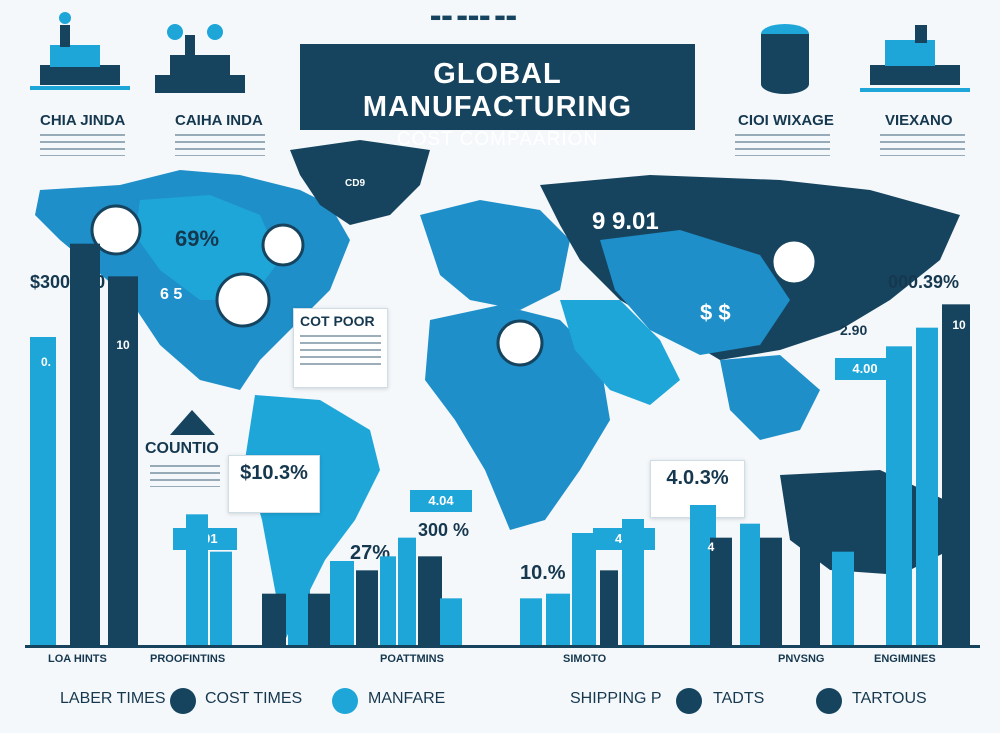  I want to click on legend-label-3: MANFARE, so click(407, 698).